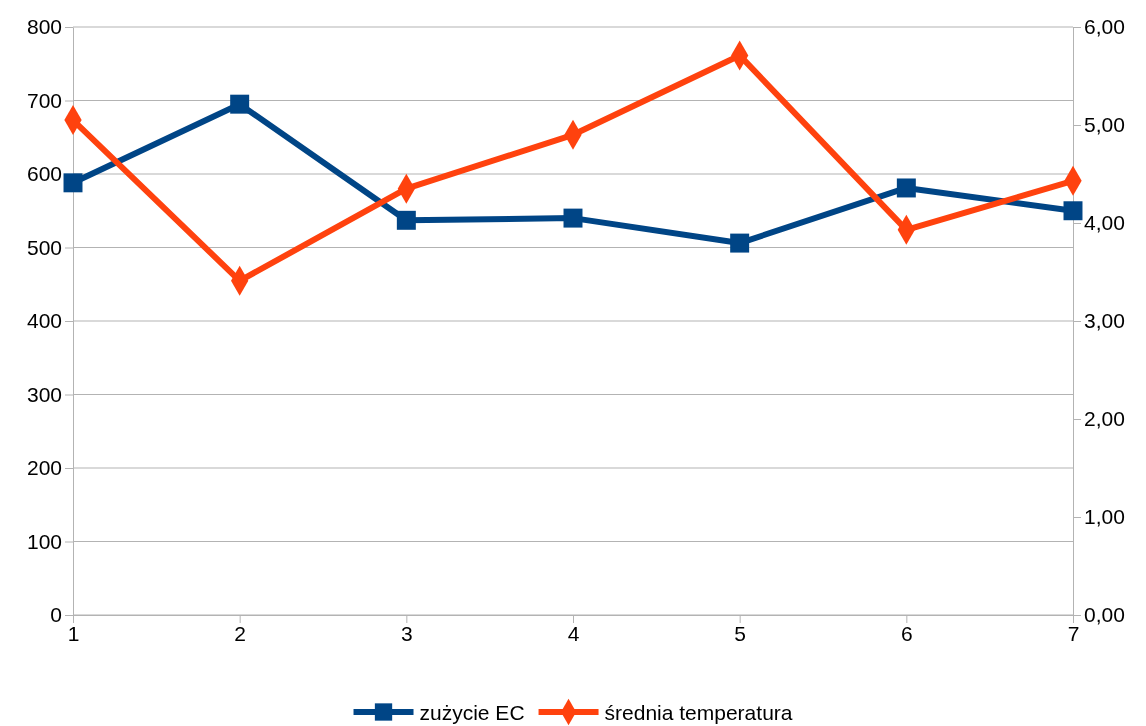 This screenshot has width=1146, height=726. Describe the element at coordinates (740, 633) in the screenshot. I see `x-tick-label: 5` at that location.